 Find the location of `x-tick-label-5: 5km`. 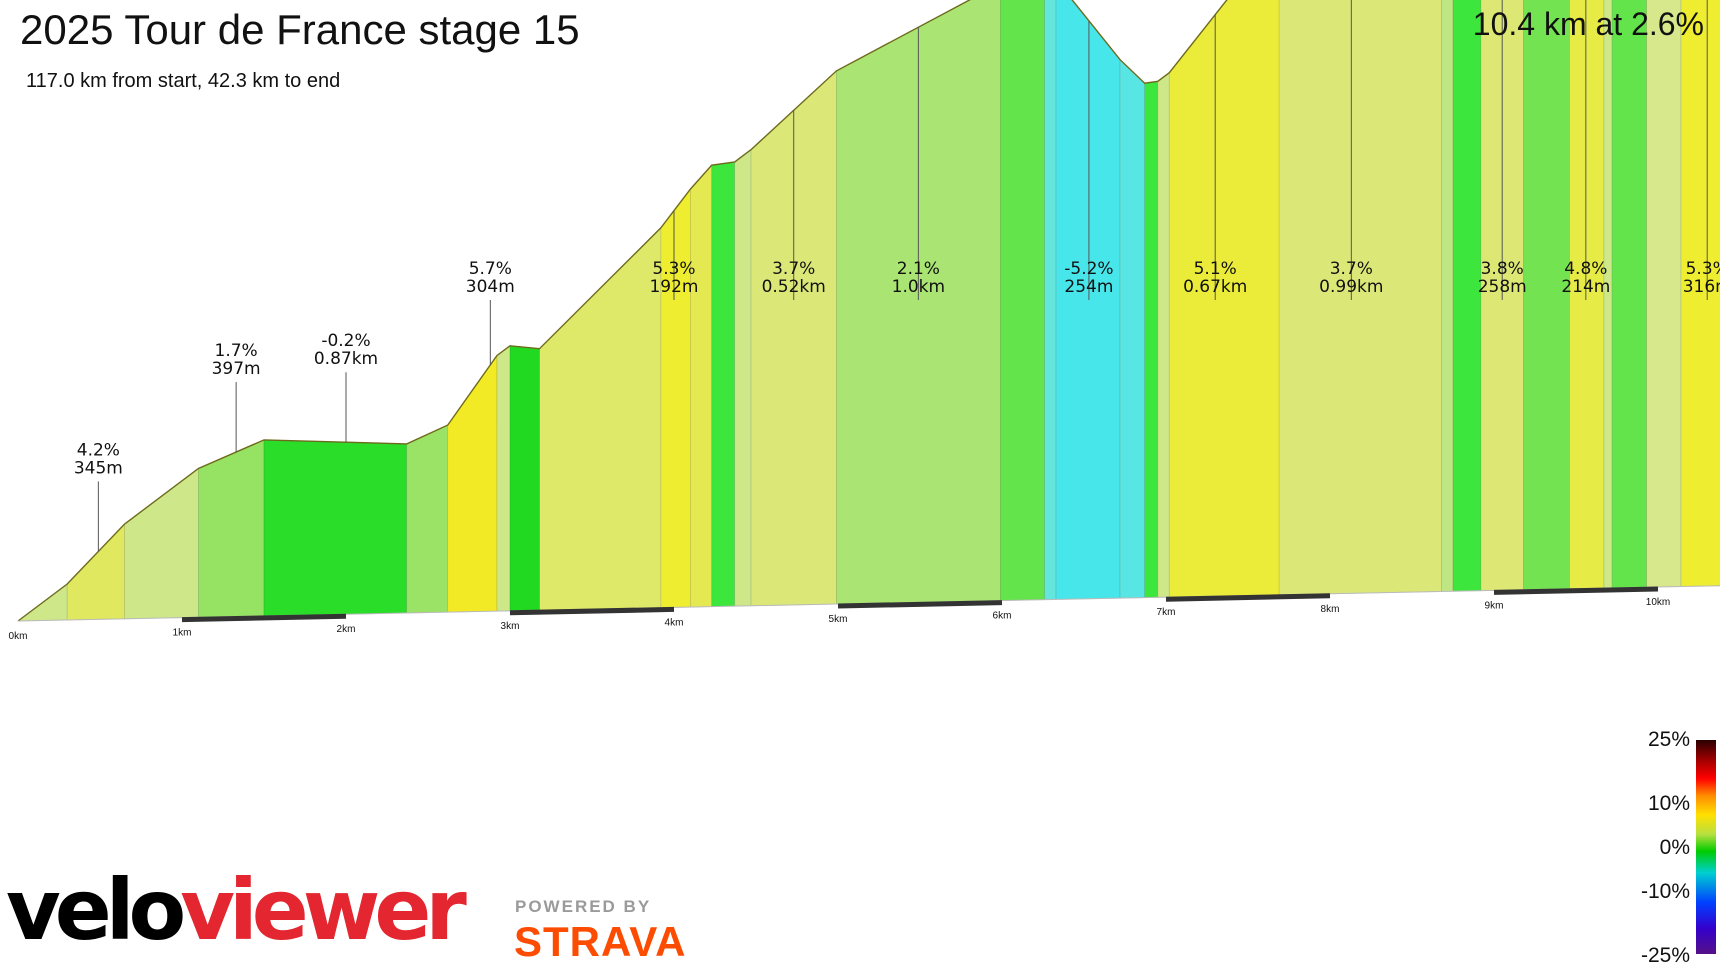

x-tick-label-5: 5km is located at coordinates (838, 619).